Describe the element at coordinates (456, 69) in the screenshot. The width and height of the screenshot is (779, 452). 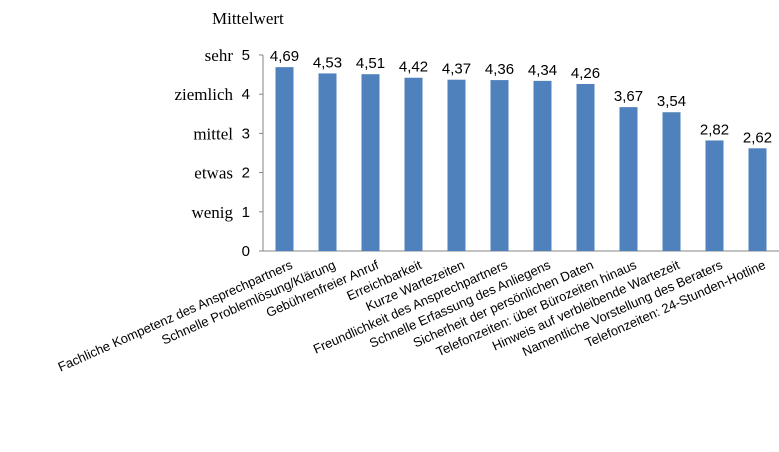
I see `data-label: 4,37` at that location.